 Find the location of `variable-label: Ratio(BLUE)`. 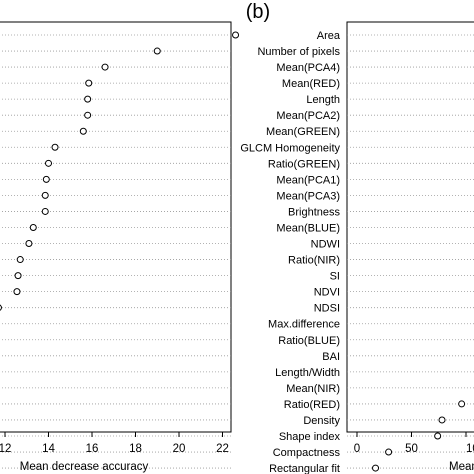

variable-label: Ratio(BLUE) is located at coordinates (309, 341).